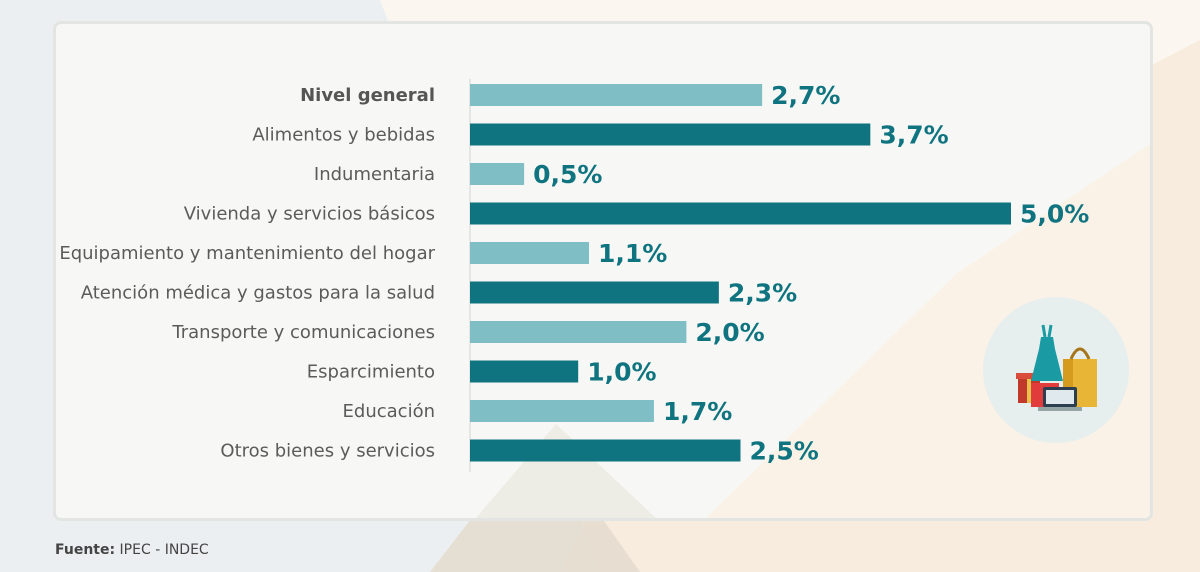 This screenshot has width=1200, height=572. What do you see at coordinates (309, 214) in the screenshot?
I see `category-label: Vivienda y servicios básicos` at bounding box center [309, 214].